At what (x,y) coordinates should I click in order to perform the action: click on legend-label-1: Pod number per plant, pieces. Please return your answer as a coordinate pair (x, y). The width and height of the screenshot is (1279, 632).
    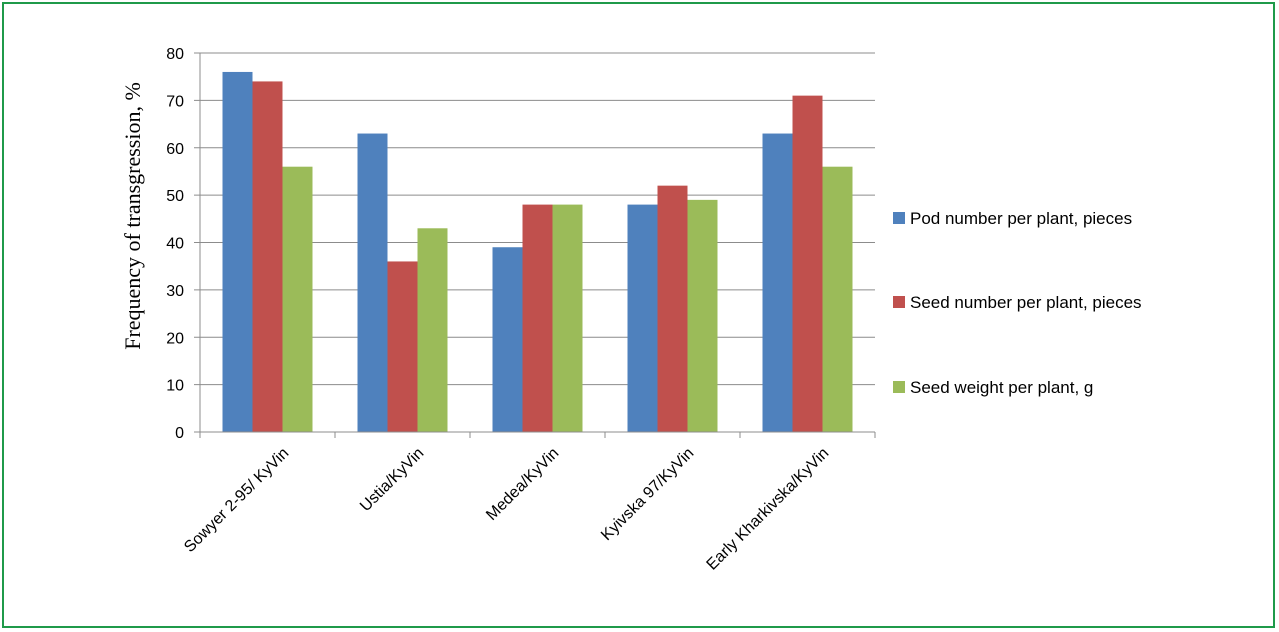
    Looking at the image, I should click on (1021, 218).